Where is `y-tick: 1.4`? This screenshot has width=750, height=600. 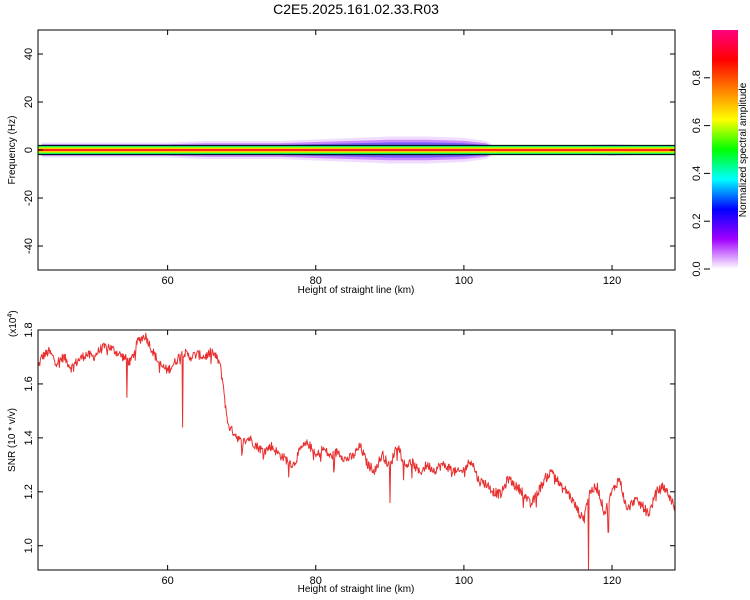
y-tick: 1.4 is located at coordinates (349, 438).